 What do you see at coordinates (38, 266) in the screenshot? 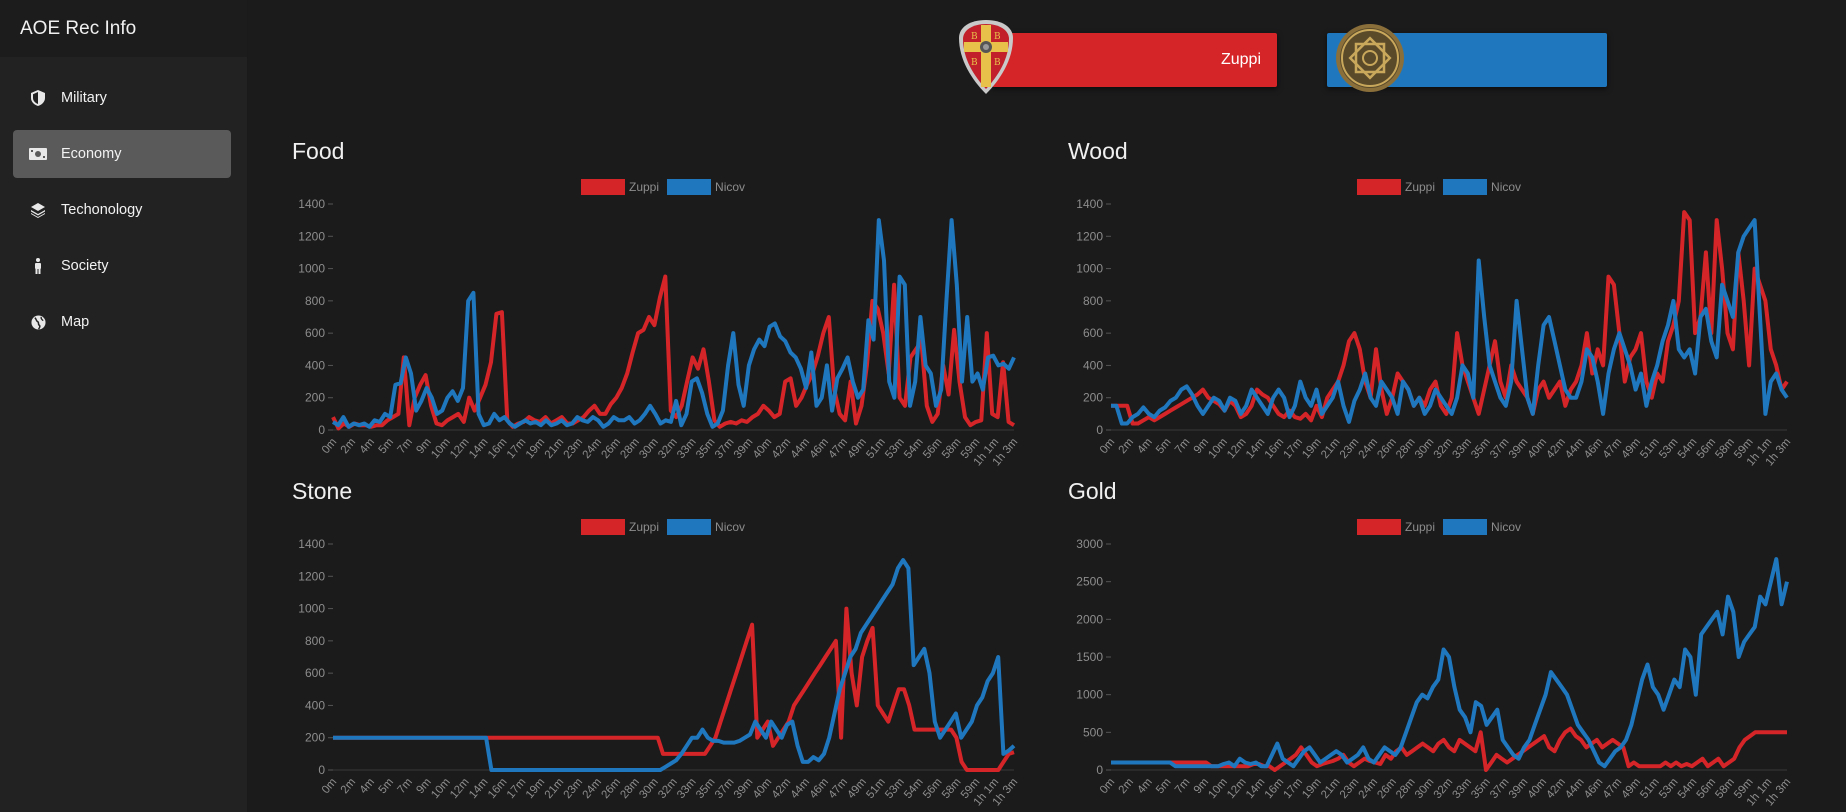
I see `person-icon` at bounding box center [38, 266].